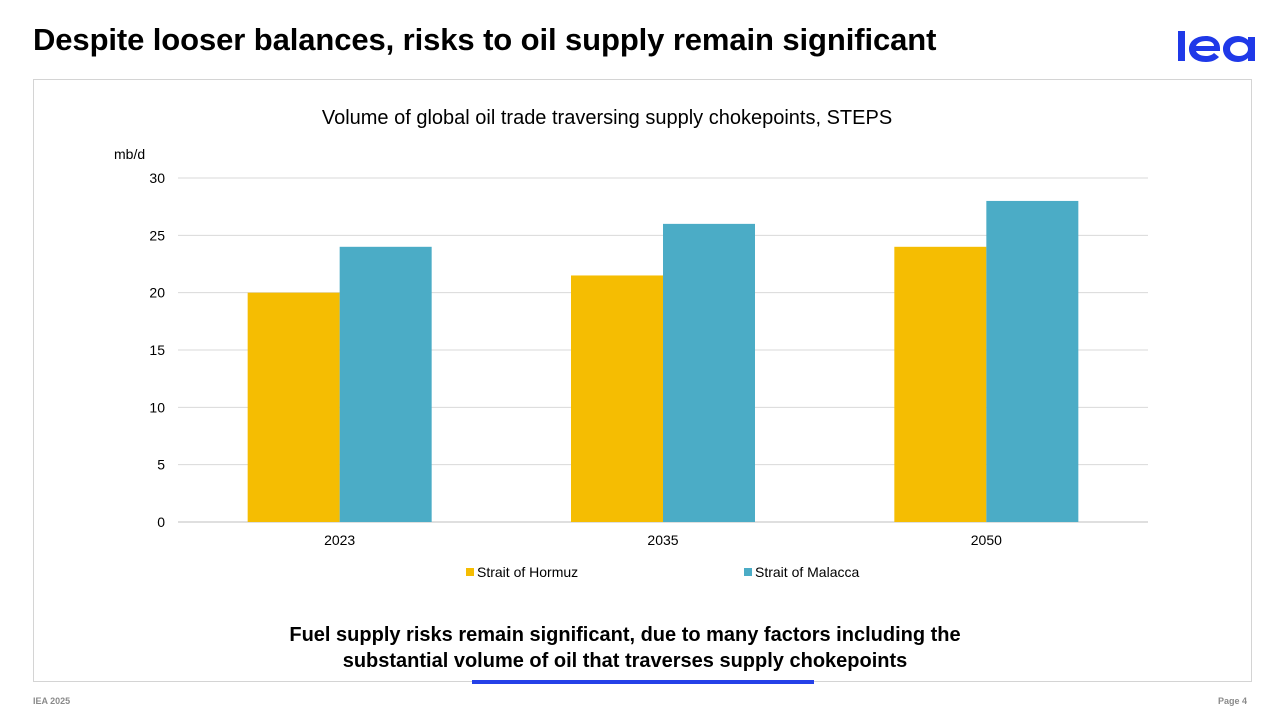  What do you see at coordinates (807, 572) in the screenshot?
I see `legend-label: Strait of Malacca` at bounding box center [807, 572].